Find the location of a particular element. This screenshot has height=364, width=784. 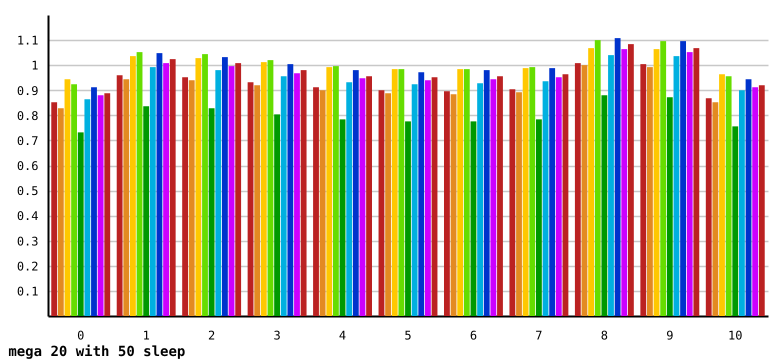

y-tick-label: 0.2 is located at coordinates (27, 266).